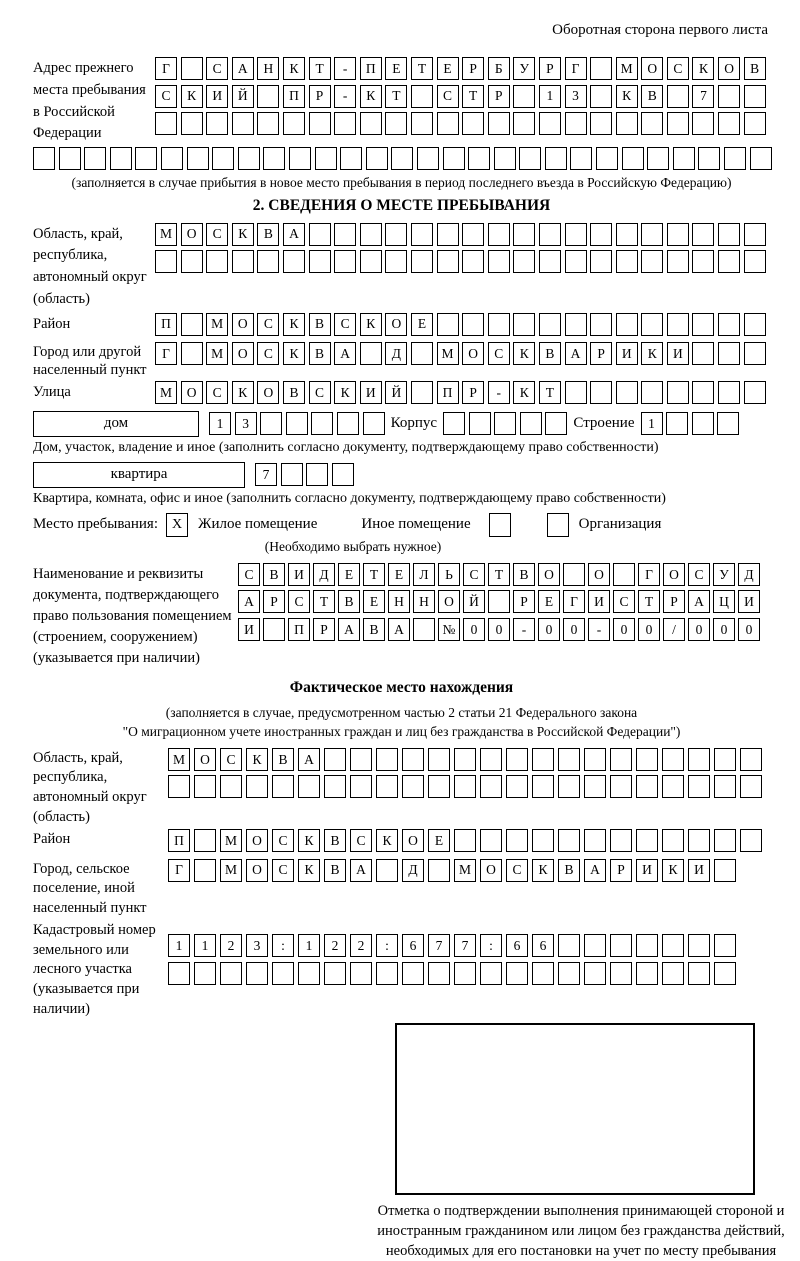 This screenshot has width=800, height=1261. What do you see at coordinates (396, 393) in the screenshot?
I see `char-box: Й` at bounding box center [396, 393].